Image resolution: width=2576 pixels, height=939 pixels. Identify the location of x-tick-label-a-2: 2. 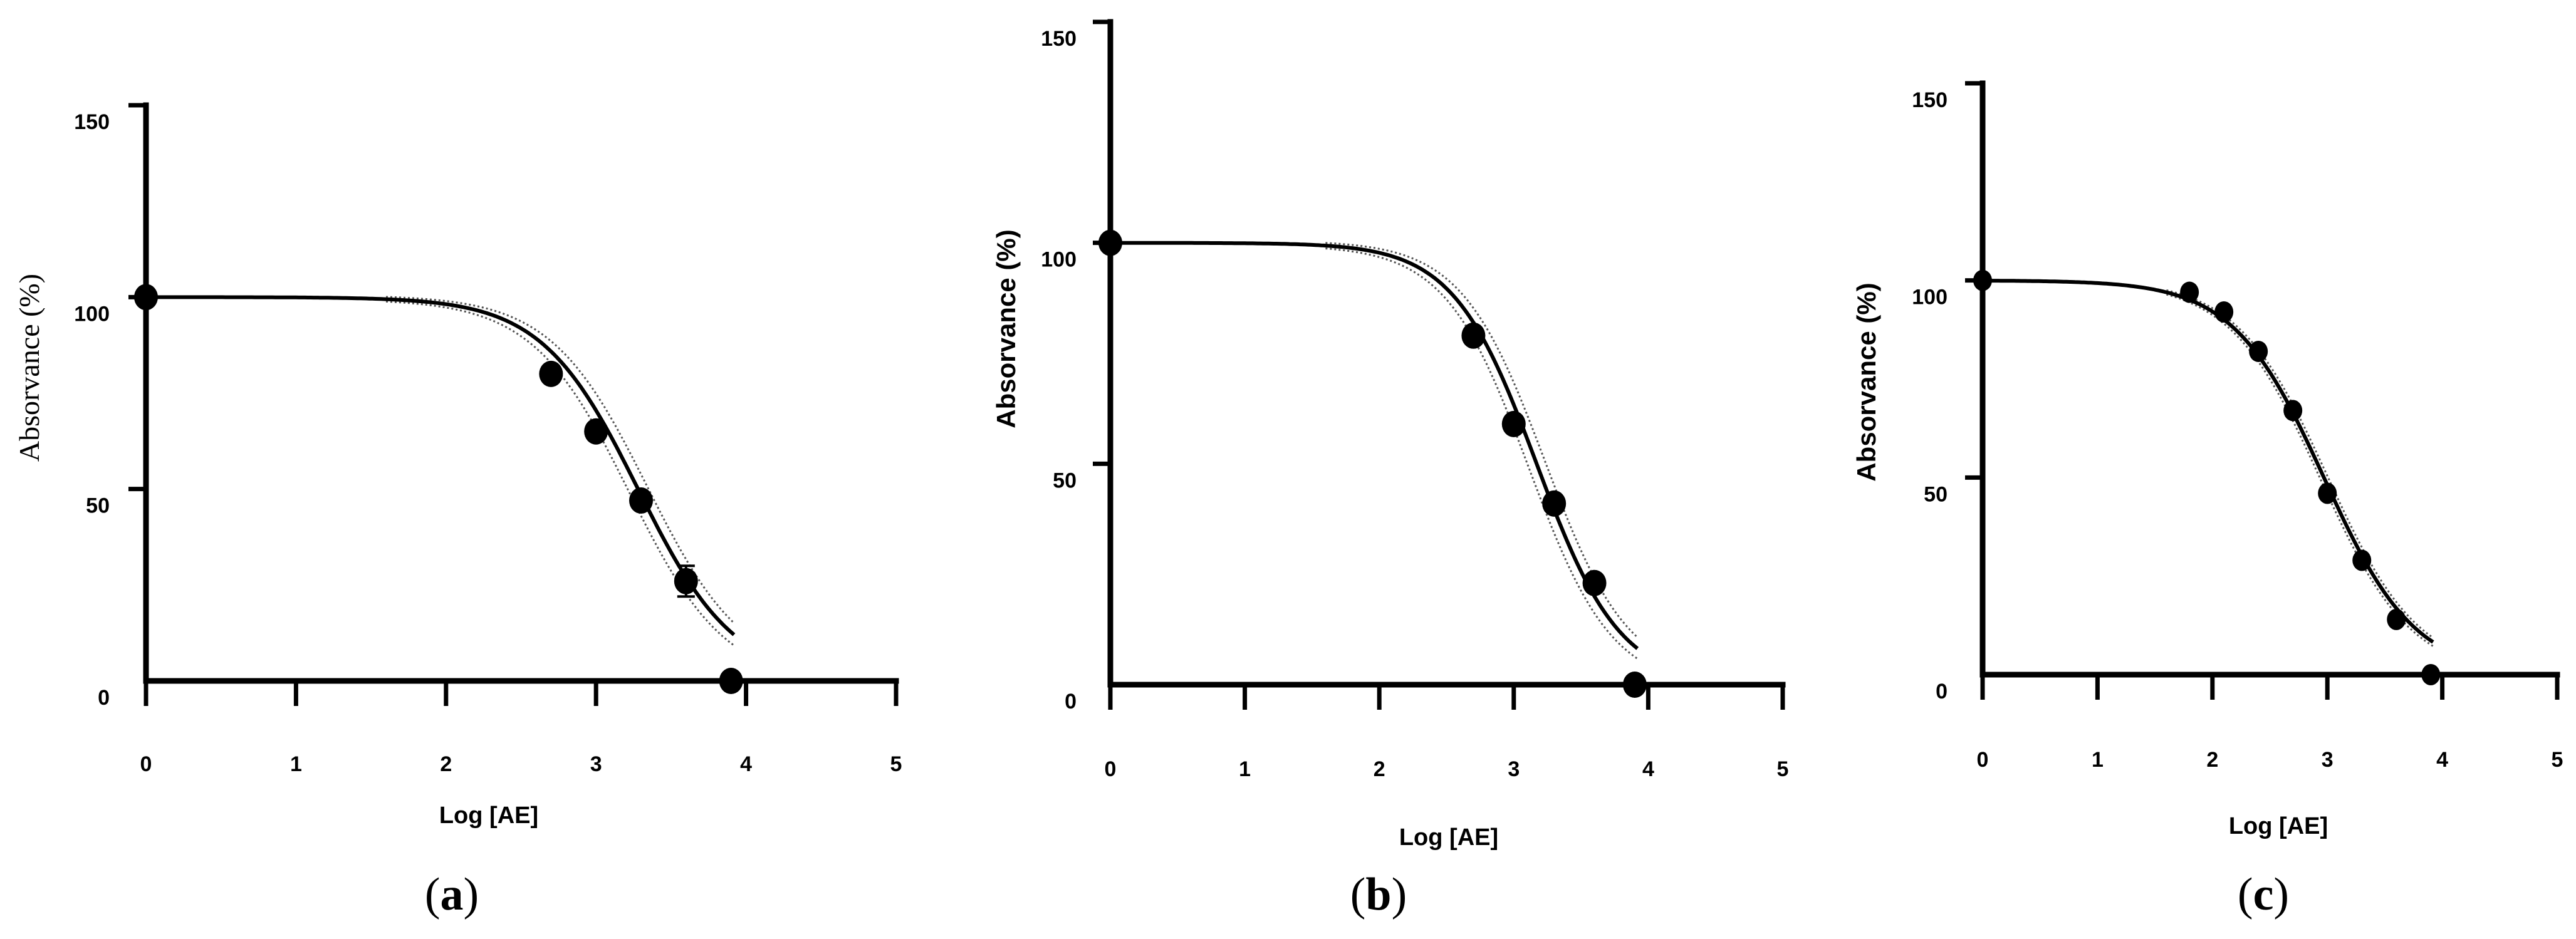
(446, 764).